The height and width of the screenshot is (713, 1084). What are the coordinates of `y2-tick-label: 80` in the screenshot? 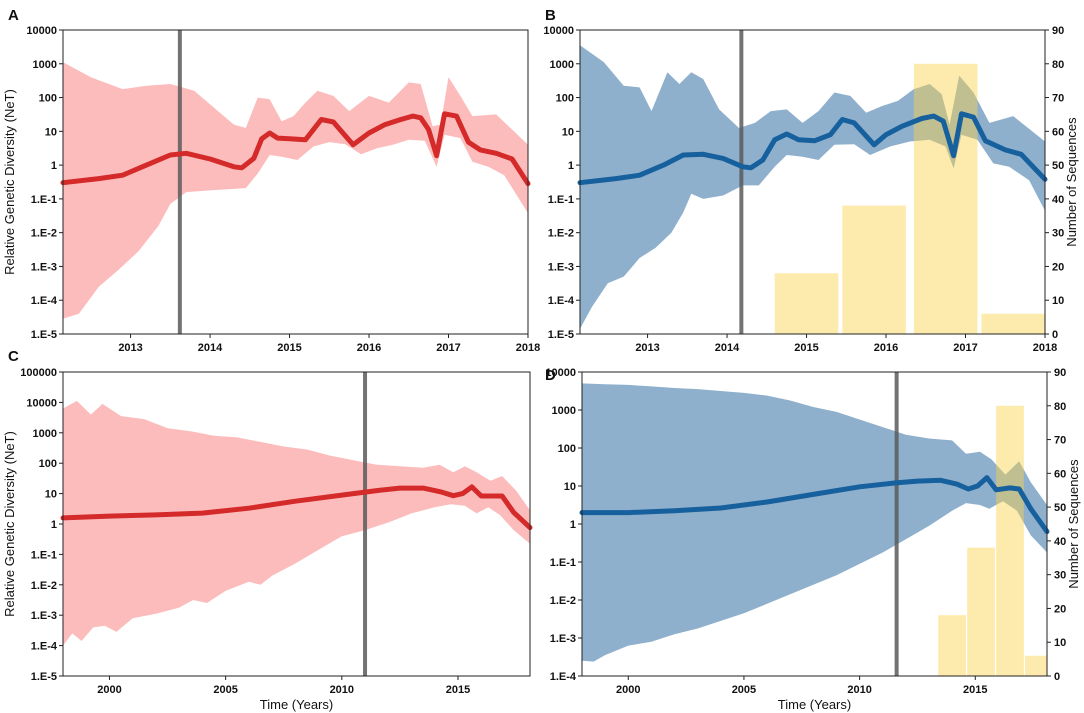 It's located at (1060, 407).